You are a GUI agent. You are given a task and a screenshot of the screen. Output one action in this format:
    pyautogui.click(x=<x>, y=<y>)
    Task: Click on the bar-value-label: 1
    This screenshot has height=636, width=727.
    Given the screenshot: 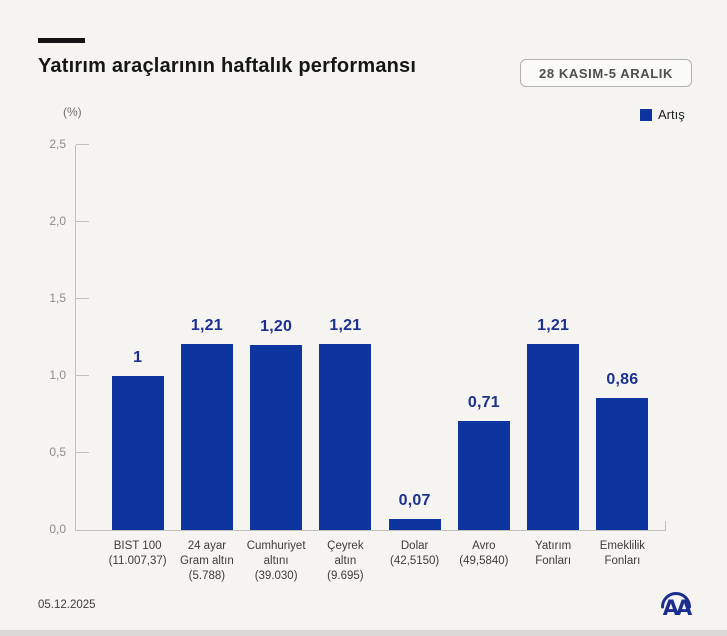 What is the action you would take?
    pyautogui.click(x=138, y=357)
    